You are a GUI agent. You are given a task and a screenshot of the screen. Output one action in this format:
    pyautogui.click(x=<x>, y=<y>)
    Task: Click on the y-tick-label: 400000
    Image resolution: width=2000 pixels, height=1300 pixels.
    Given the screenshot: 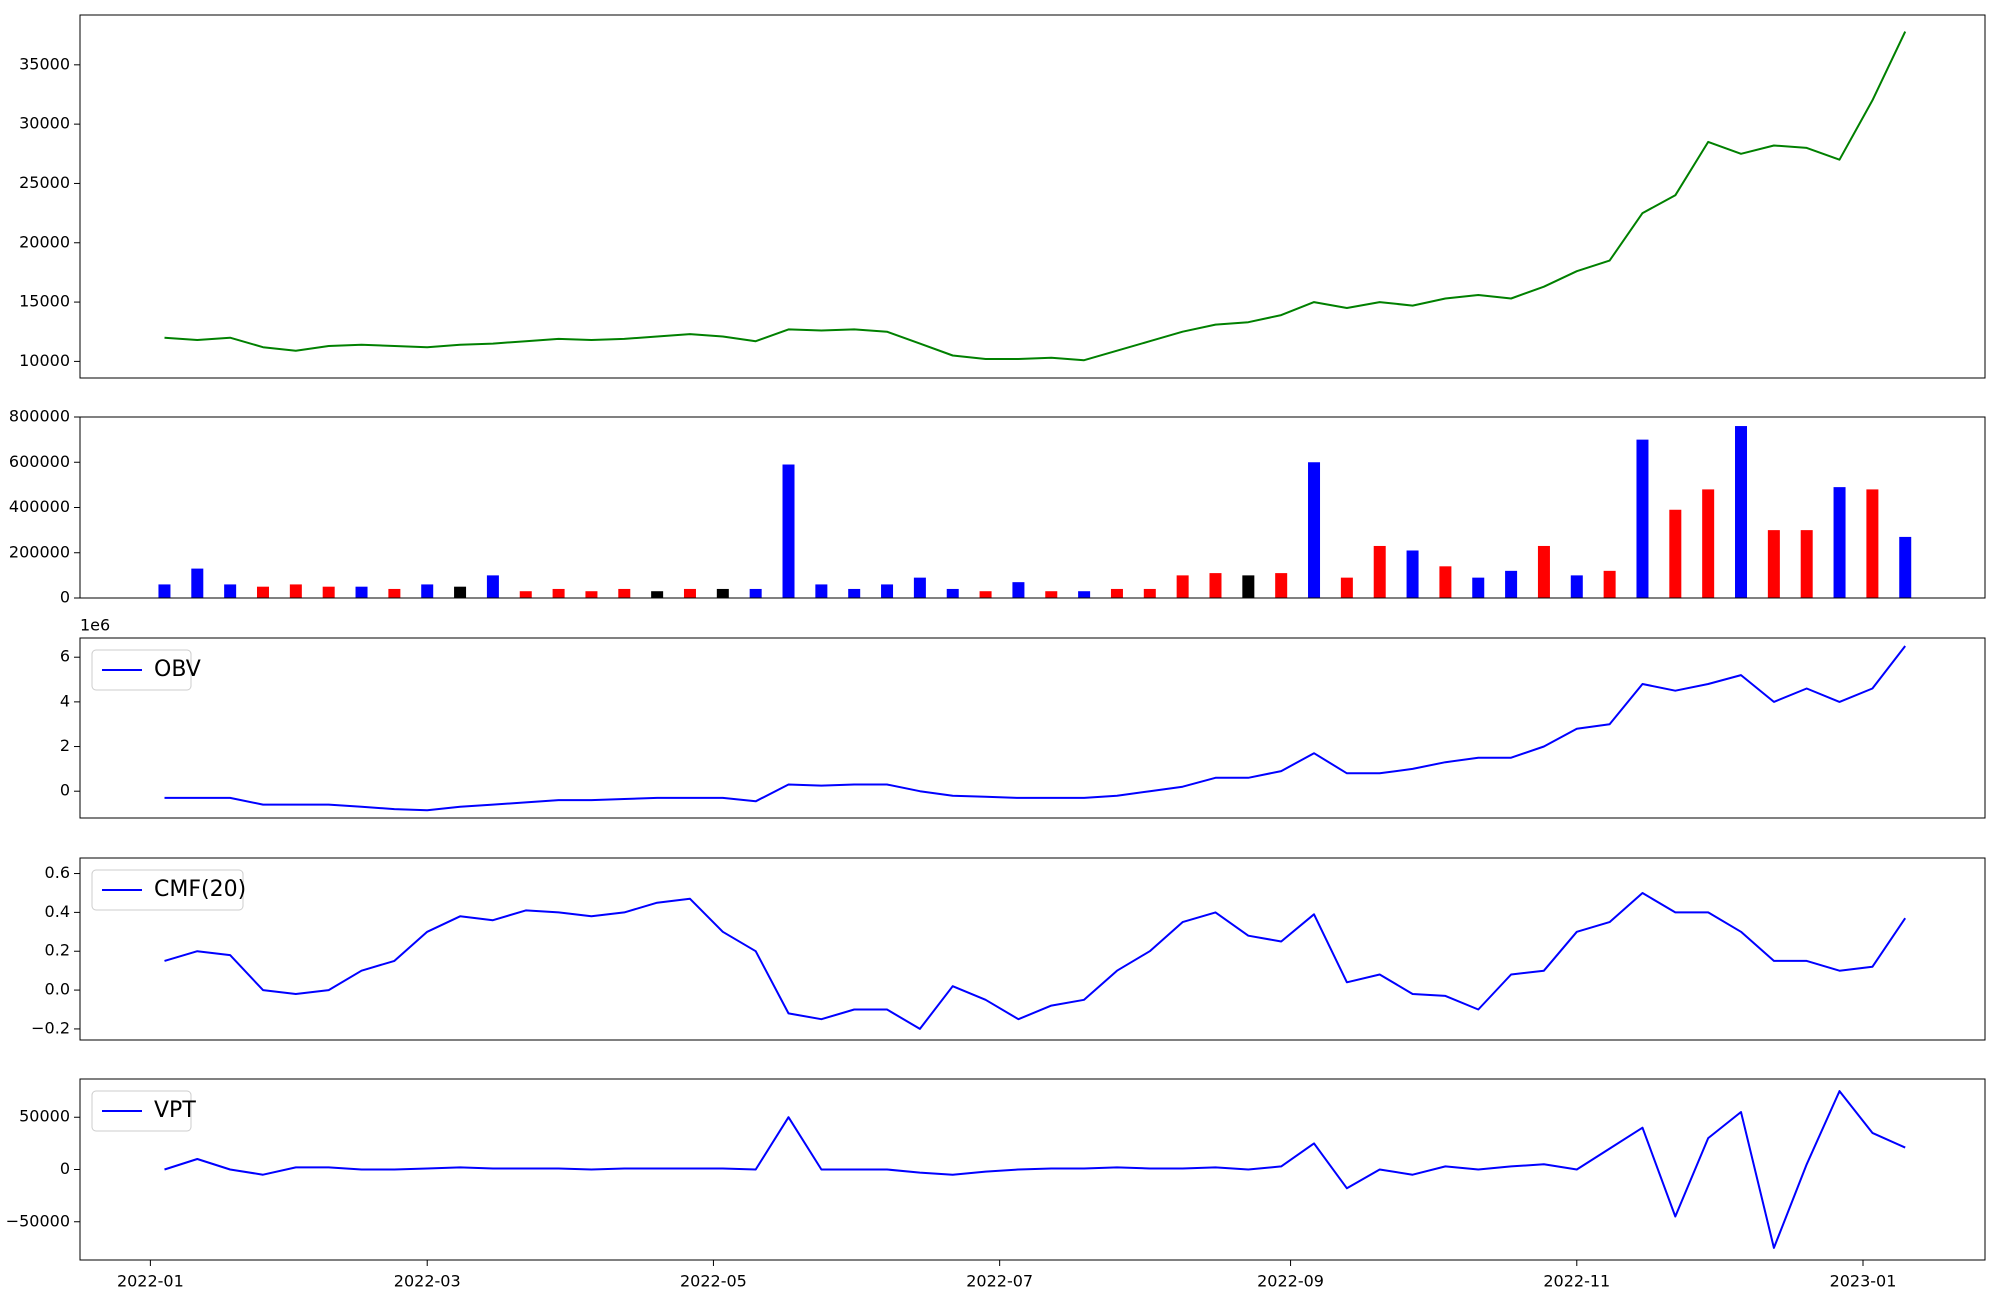 What is the action you would take?
    pyautogui.click(x=39, y=506)
    